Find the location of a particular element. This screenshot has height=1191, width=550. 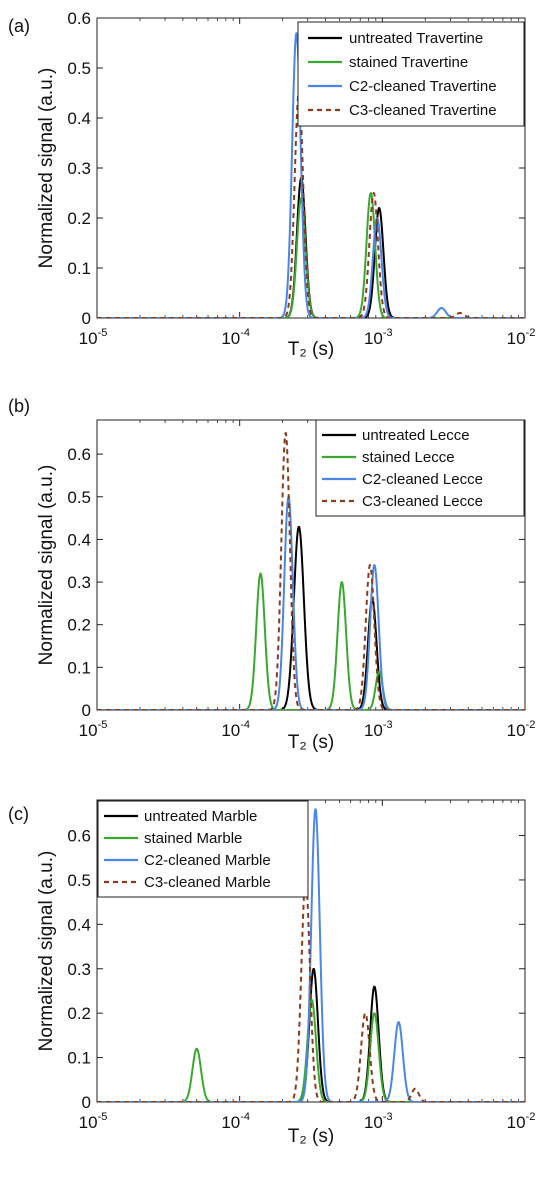

panel-label: (c) is located at coordinates (18, 814).